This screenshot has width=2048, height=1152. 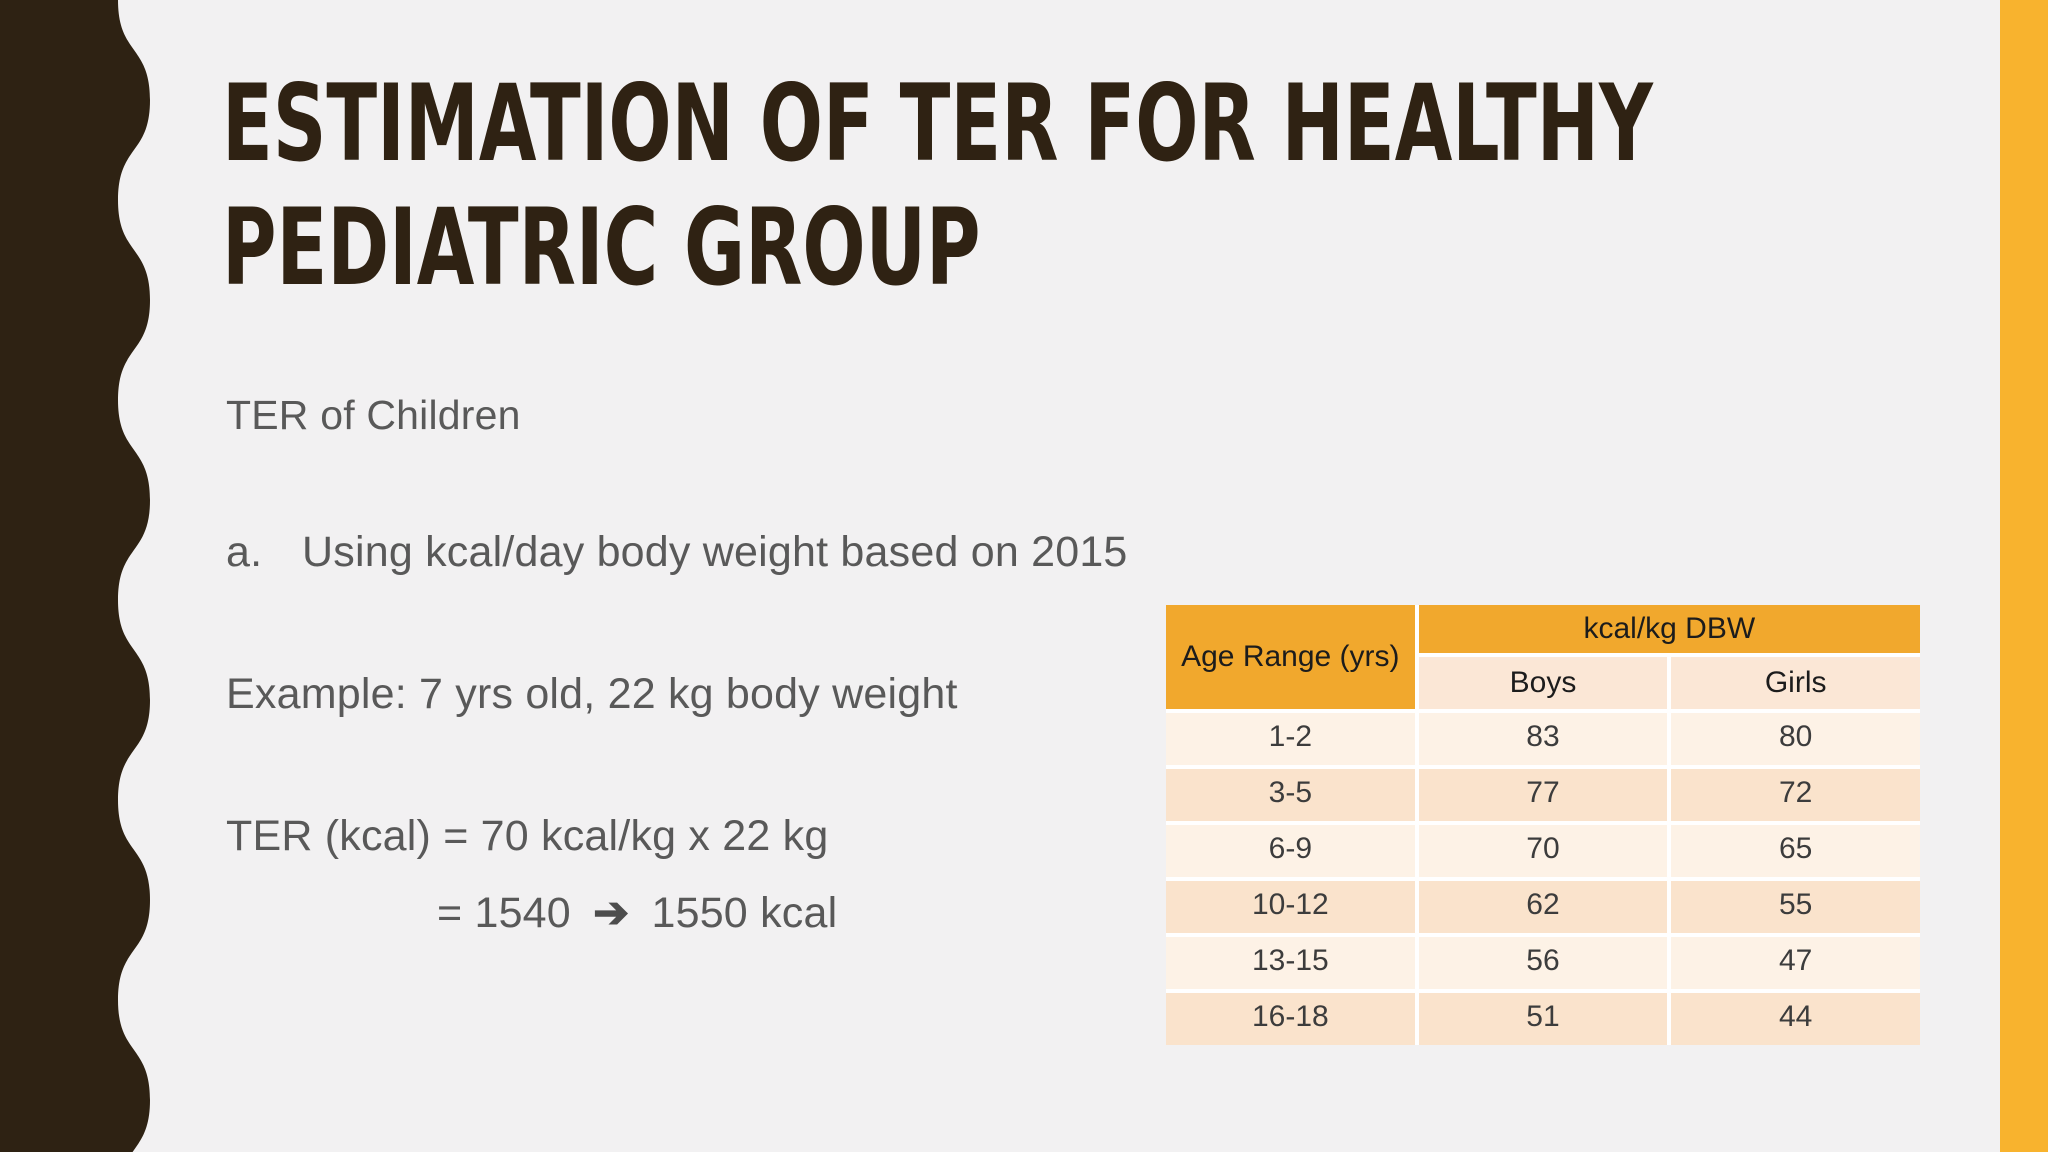 I want to click on table-cell-age: 16-18, so click(x=1290, y=1019).